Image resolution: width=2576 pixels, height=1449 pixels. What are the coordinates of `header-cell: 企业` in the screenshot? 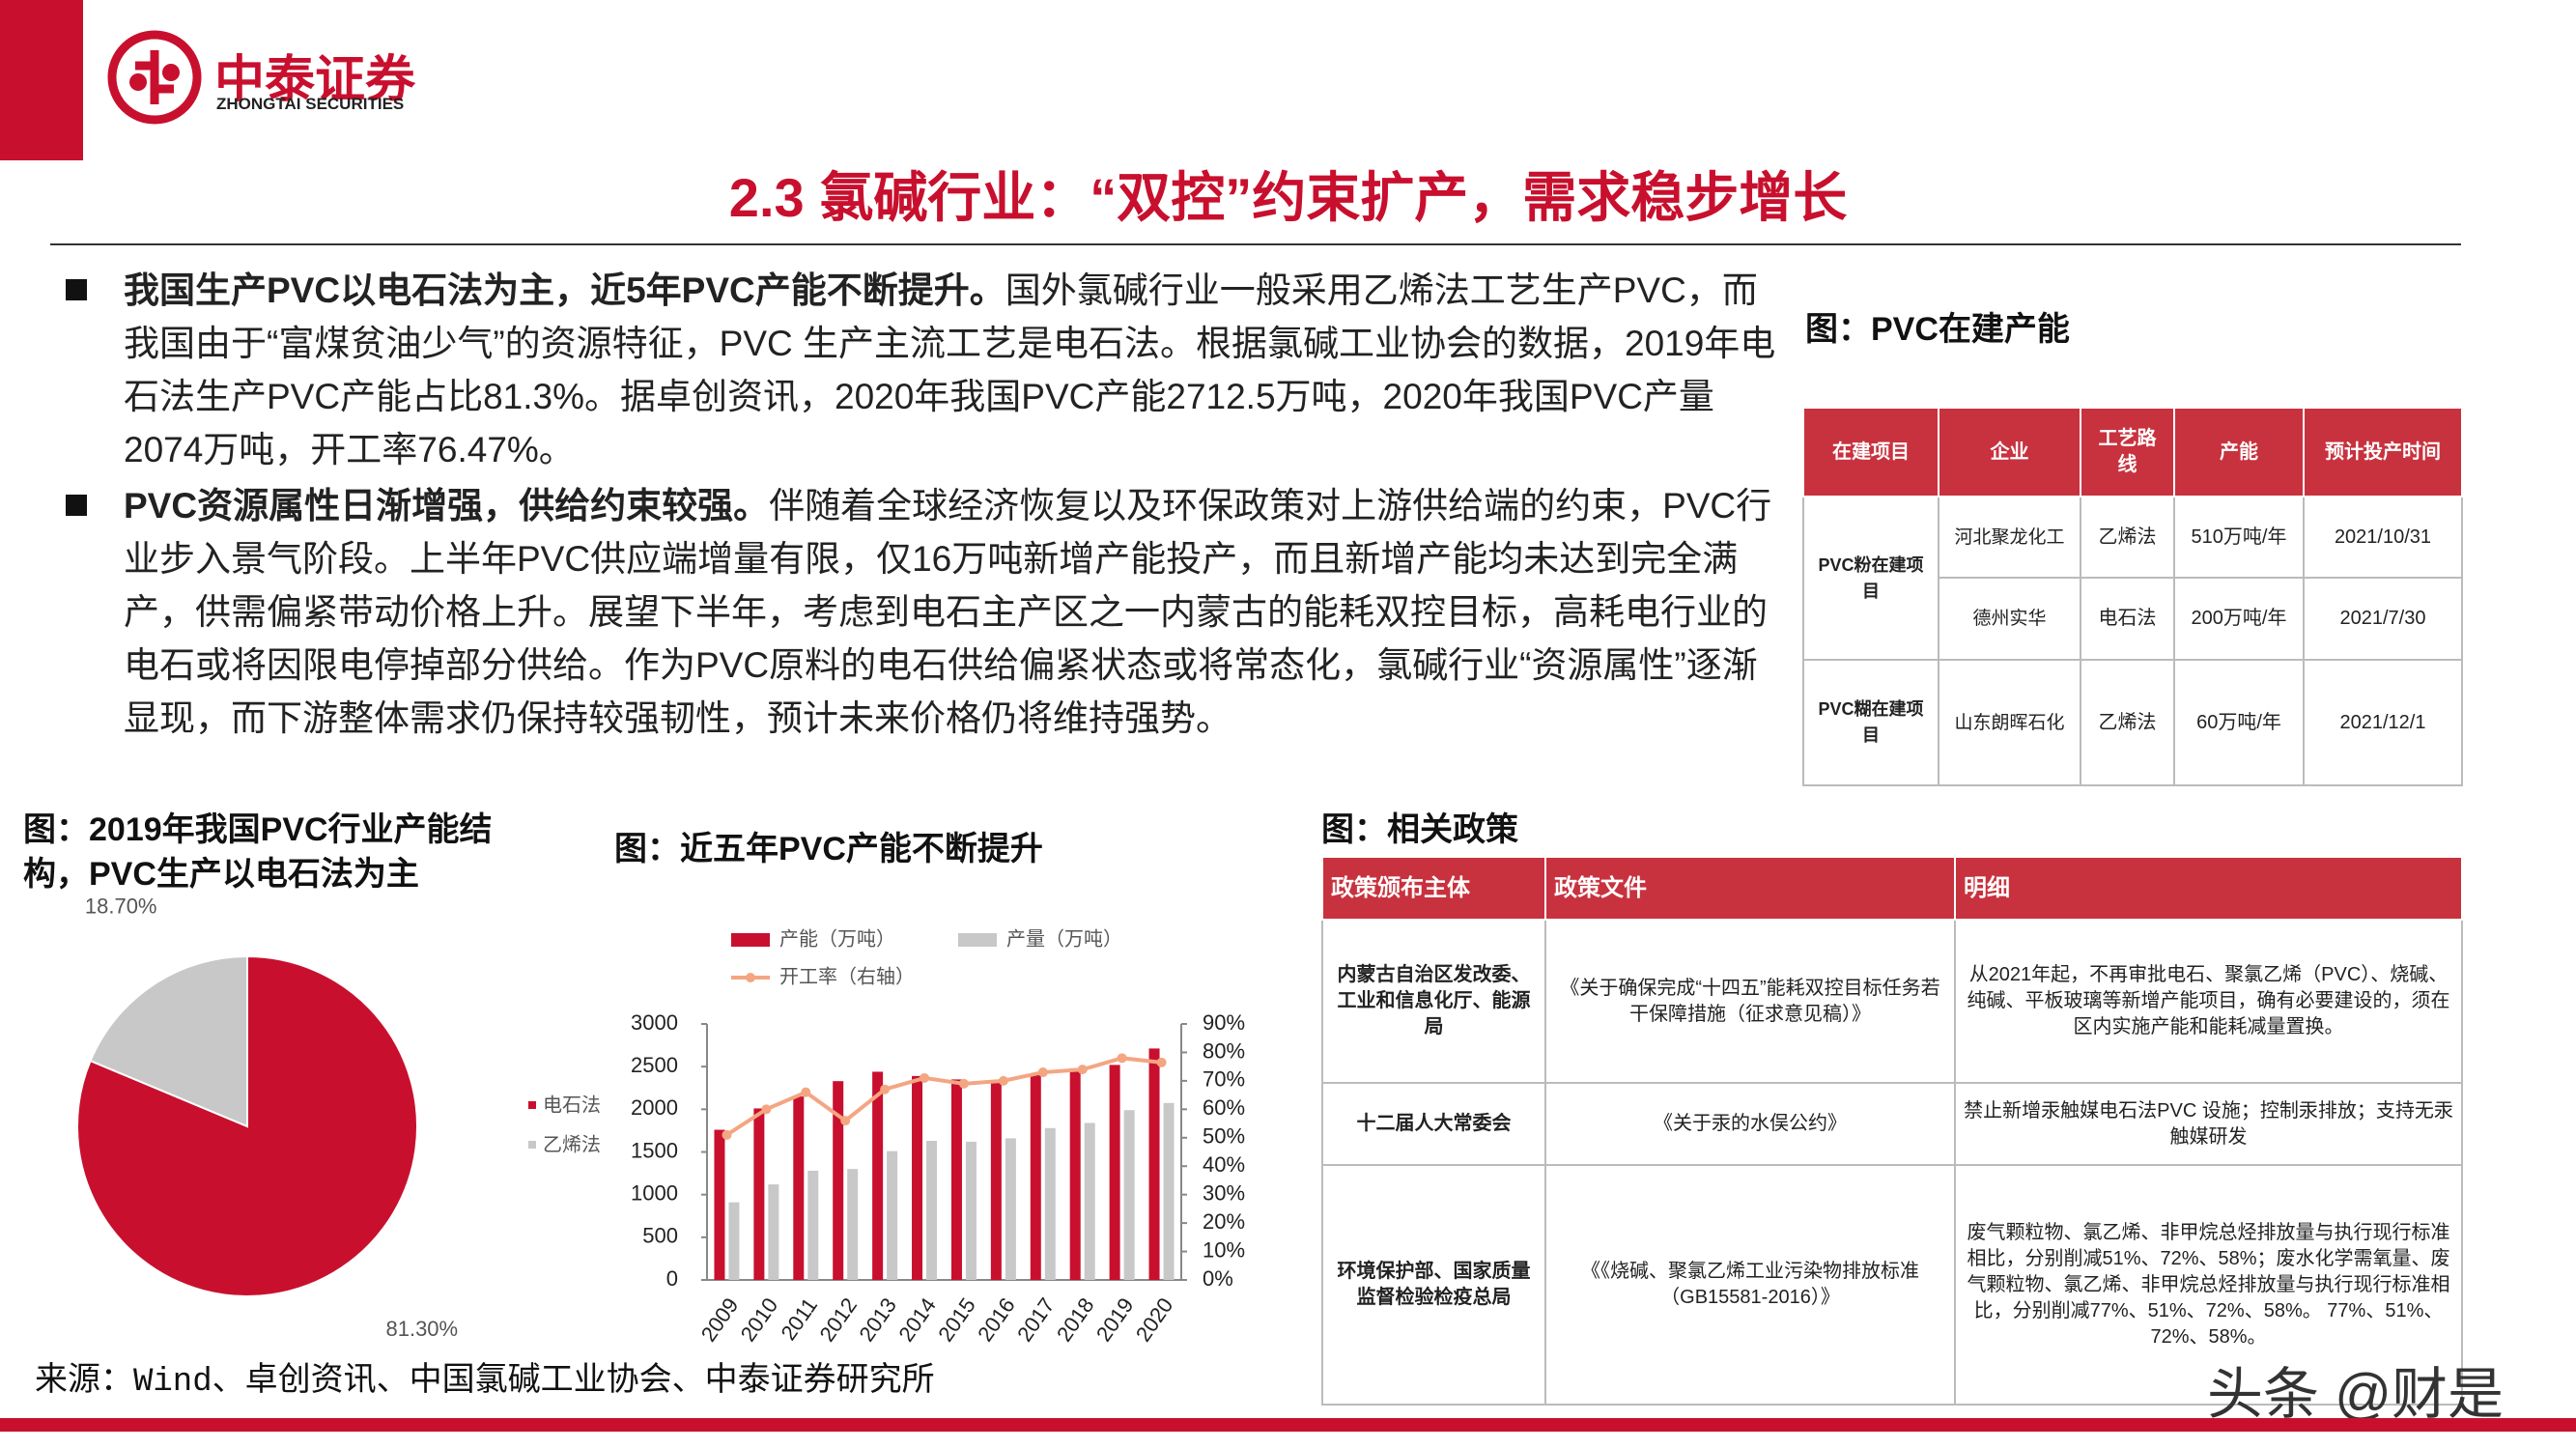 It's located at (2009, 452).